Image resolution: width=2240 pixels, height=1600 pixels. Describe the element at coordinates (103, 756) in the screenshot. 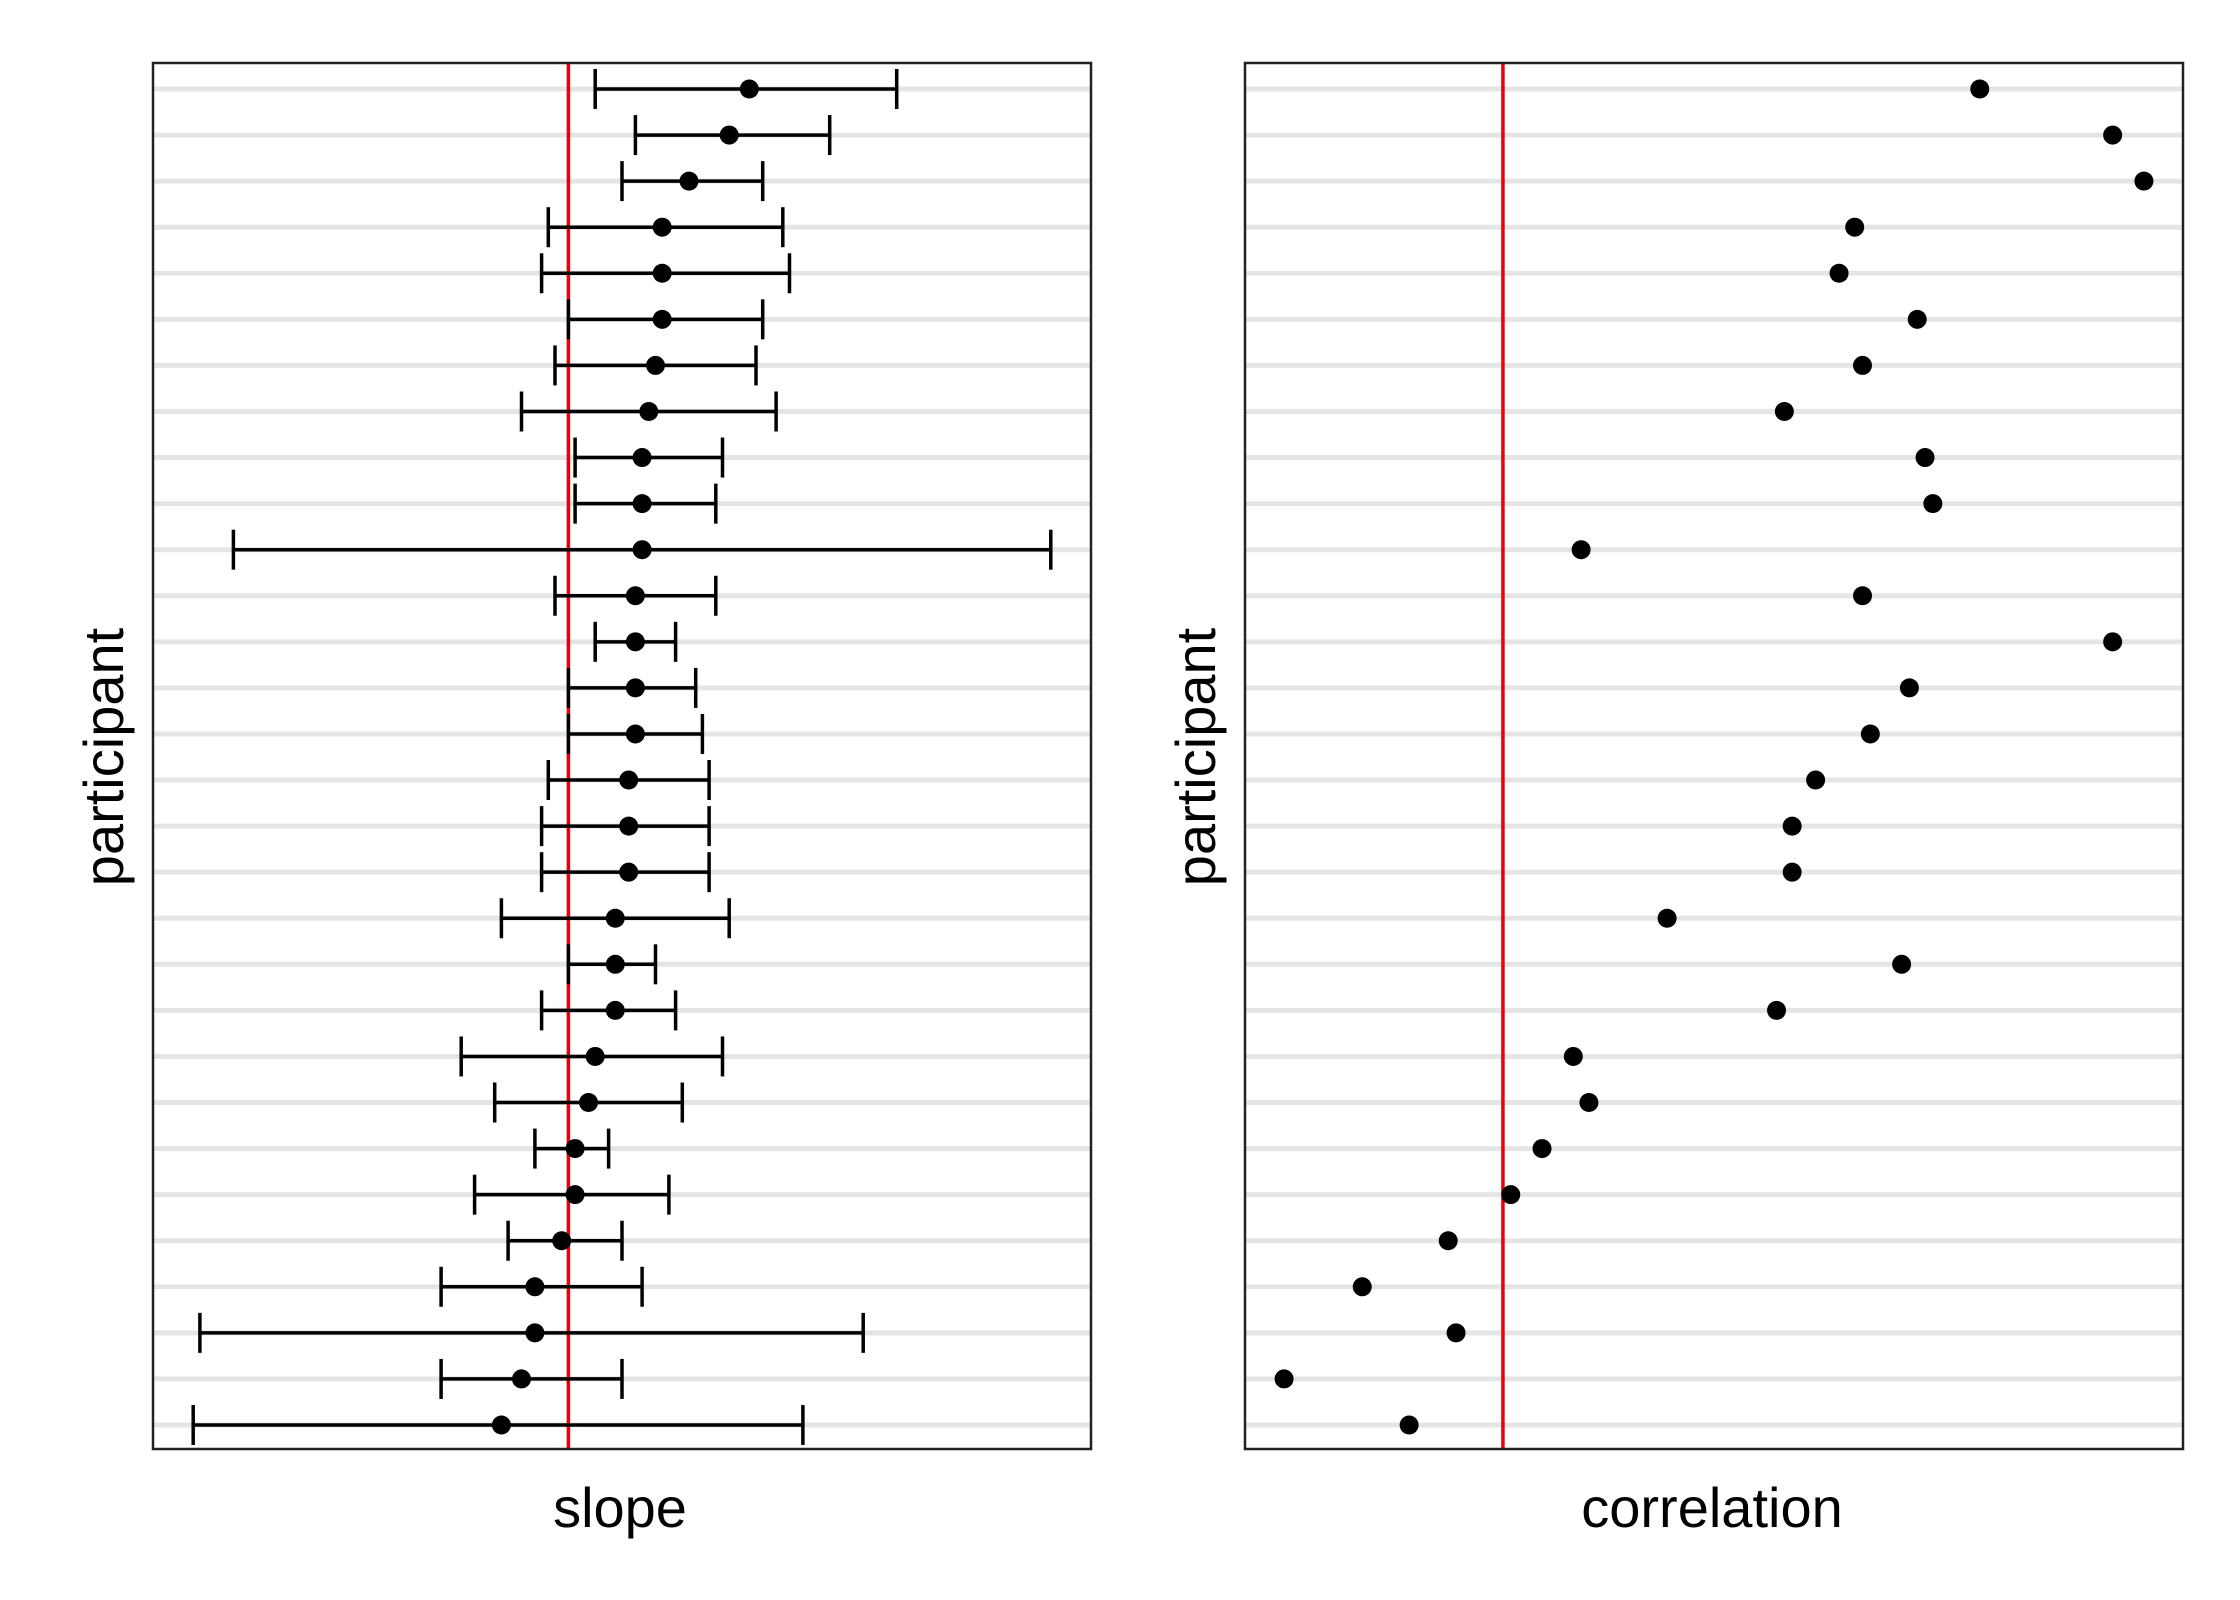

I see `slope-y-axis-title: participant` at that location.